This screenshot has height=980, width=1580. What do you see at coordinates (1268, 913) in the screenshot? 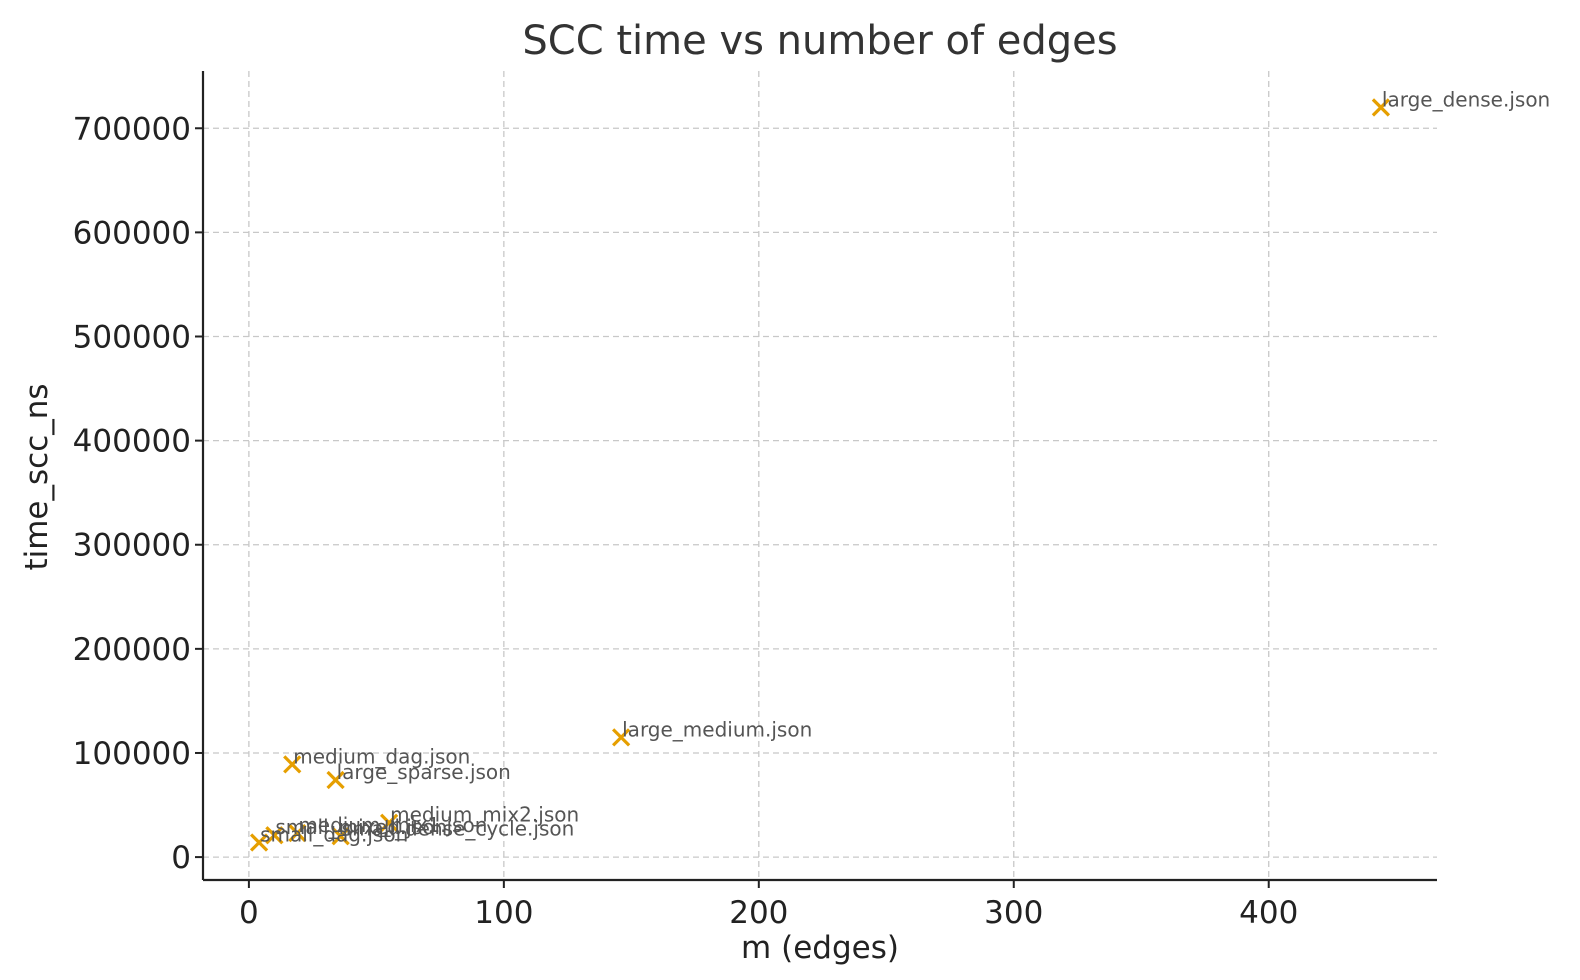
I see `x-tick-label: 400` at bounding box center [1268, 913].